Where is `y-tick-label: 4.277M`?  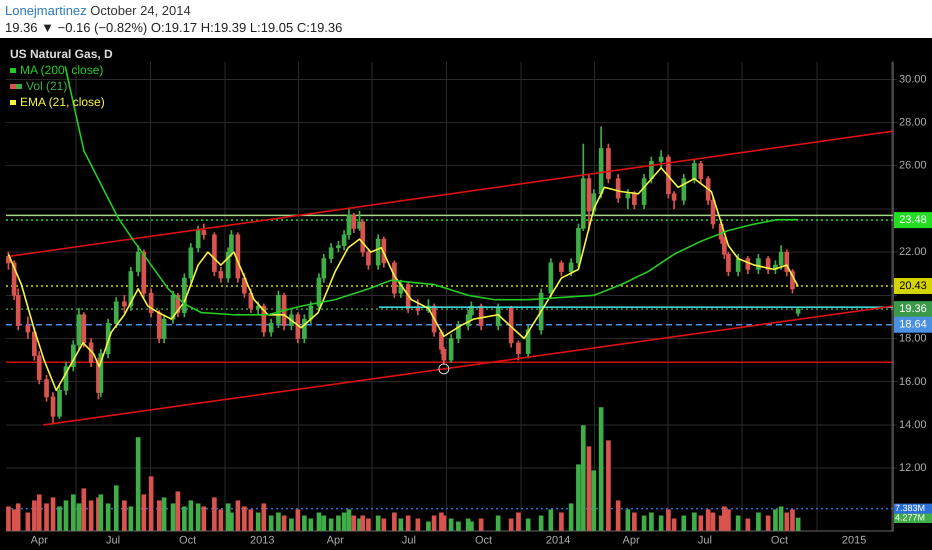
y-tick-label: 4.277M is located at coordinates (910, 517).